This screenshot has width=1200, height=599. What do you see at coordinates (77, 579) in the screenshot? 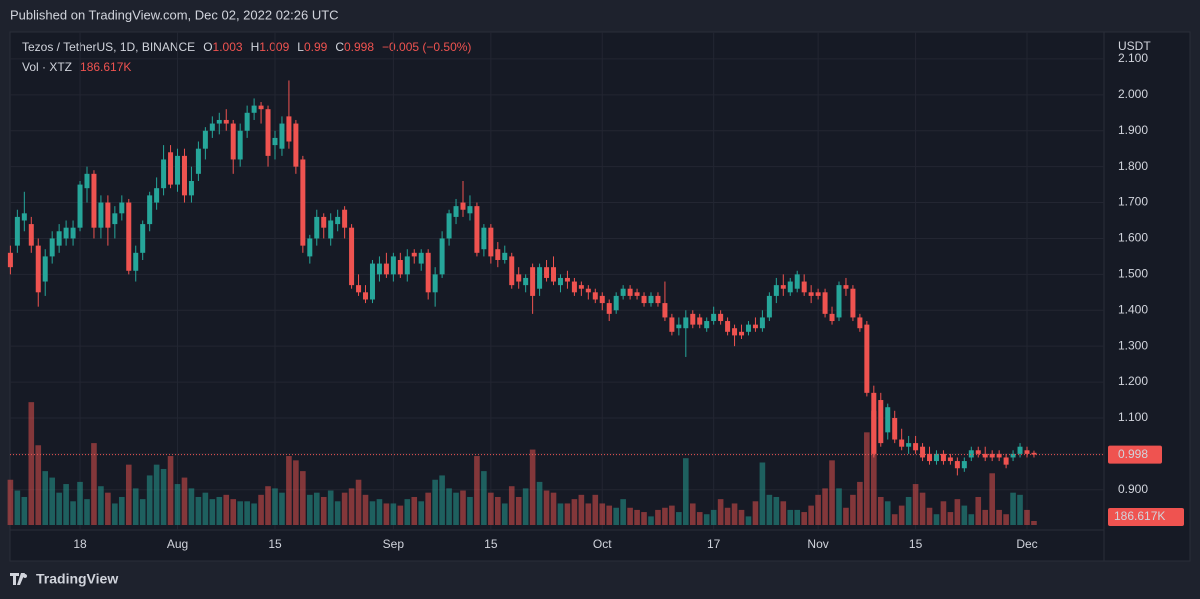
I see `brand-name: TradingView` at bounding box center [77, 579].